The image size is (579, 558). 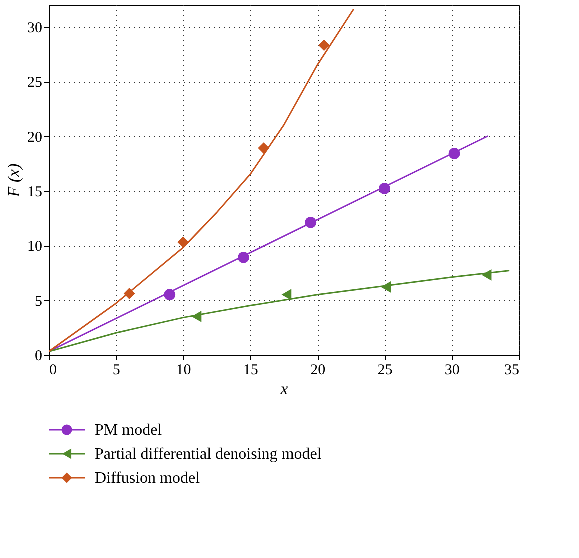 I want to click on y-tick-label: 10, so click(x=35, y=247).